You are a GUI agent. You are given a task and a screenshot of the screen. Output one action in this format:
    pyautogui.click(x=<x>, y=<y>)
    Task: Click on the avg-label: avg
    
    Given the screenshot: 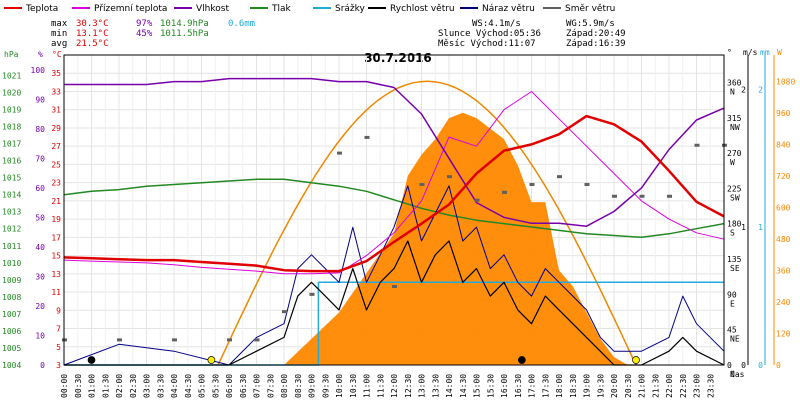 What is the action you would take?
    pyautogui.click(x=59, y=44)
    